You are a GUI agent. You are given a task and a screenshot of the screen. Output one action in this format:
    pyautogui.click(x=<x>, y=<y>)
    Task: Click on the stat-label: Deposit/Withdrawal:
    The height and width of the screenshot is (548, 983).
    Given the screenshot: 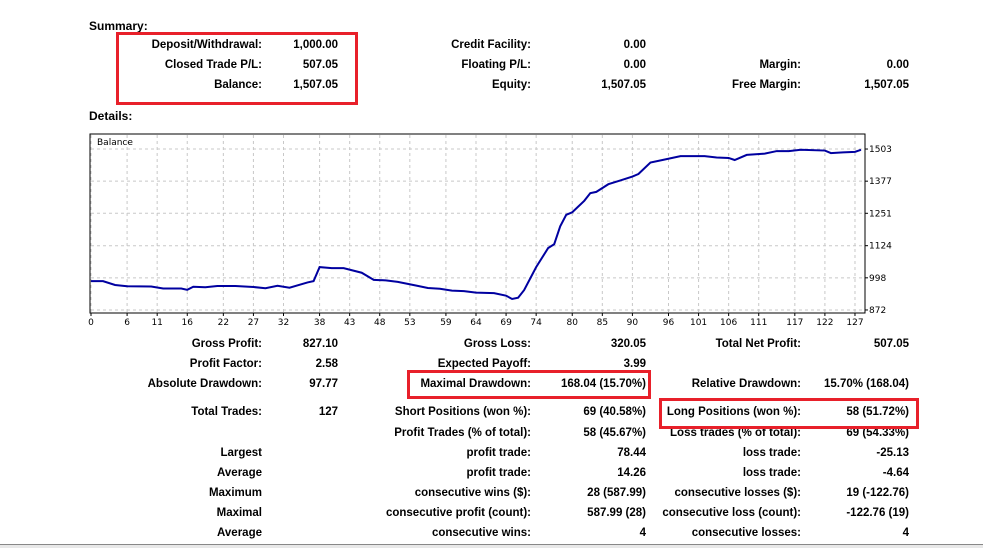 What is the action you would take?
    pyautogui.click(x=206, y=45)
    